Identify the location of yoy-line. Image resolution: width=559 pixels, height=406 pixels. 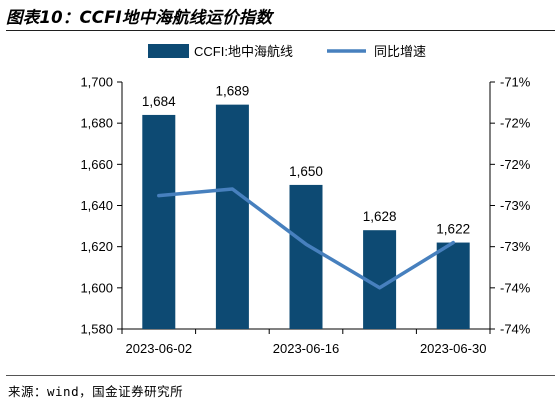
(306, 238).